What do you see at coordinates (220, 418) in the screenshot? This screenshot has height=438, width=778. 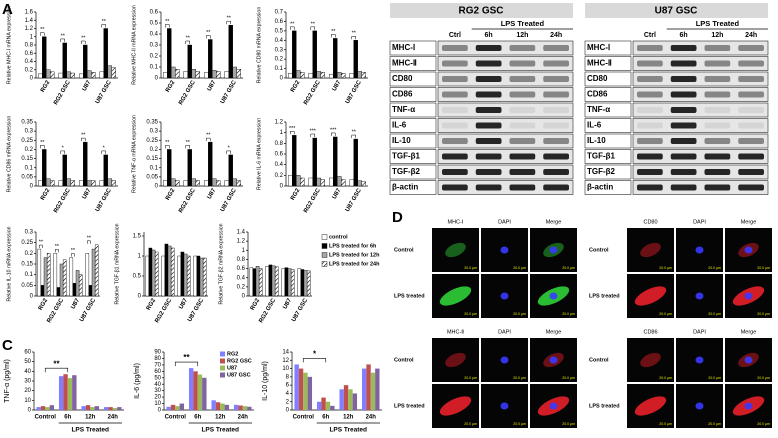 I see `x-tick-label: 12h` at bounding box center [220, 418].